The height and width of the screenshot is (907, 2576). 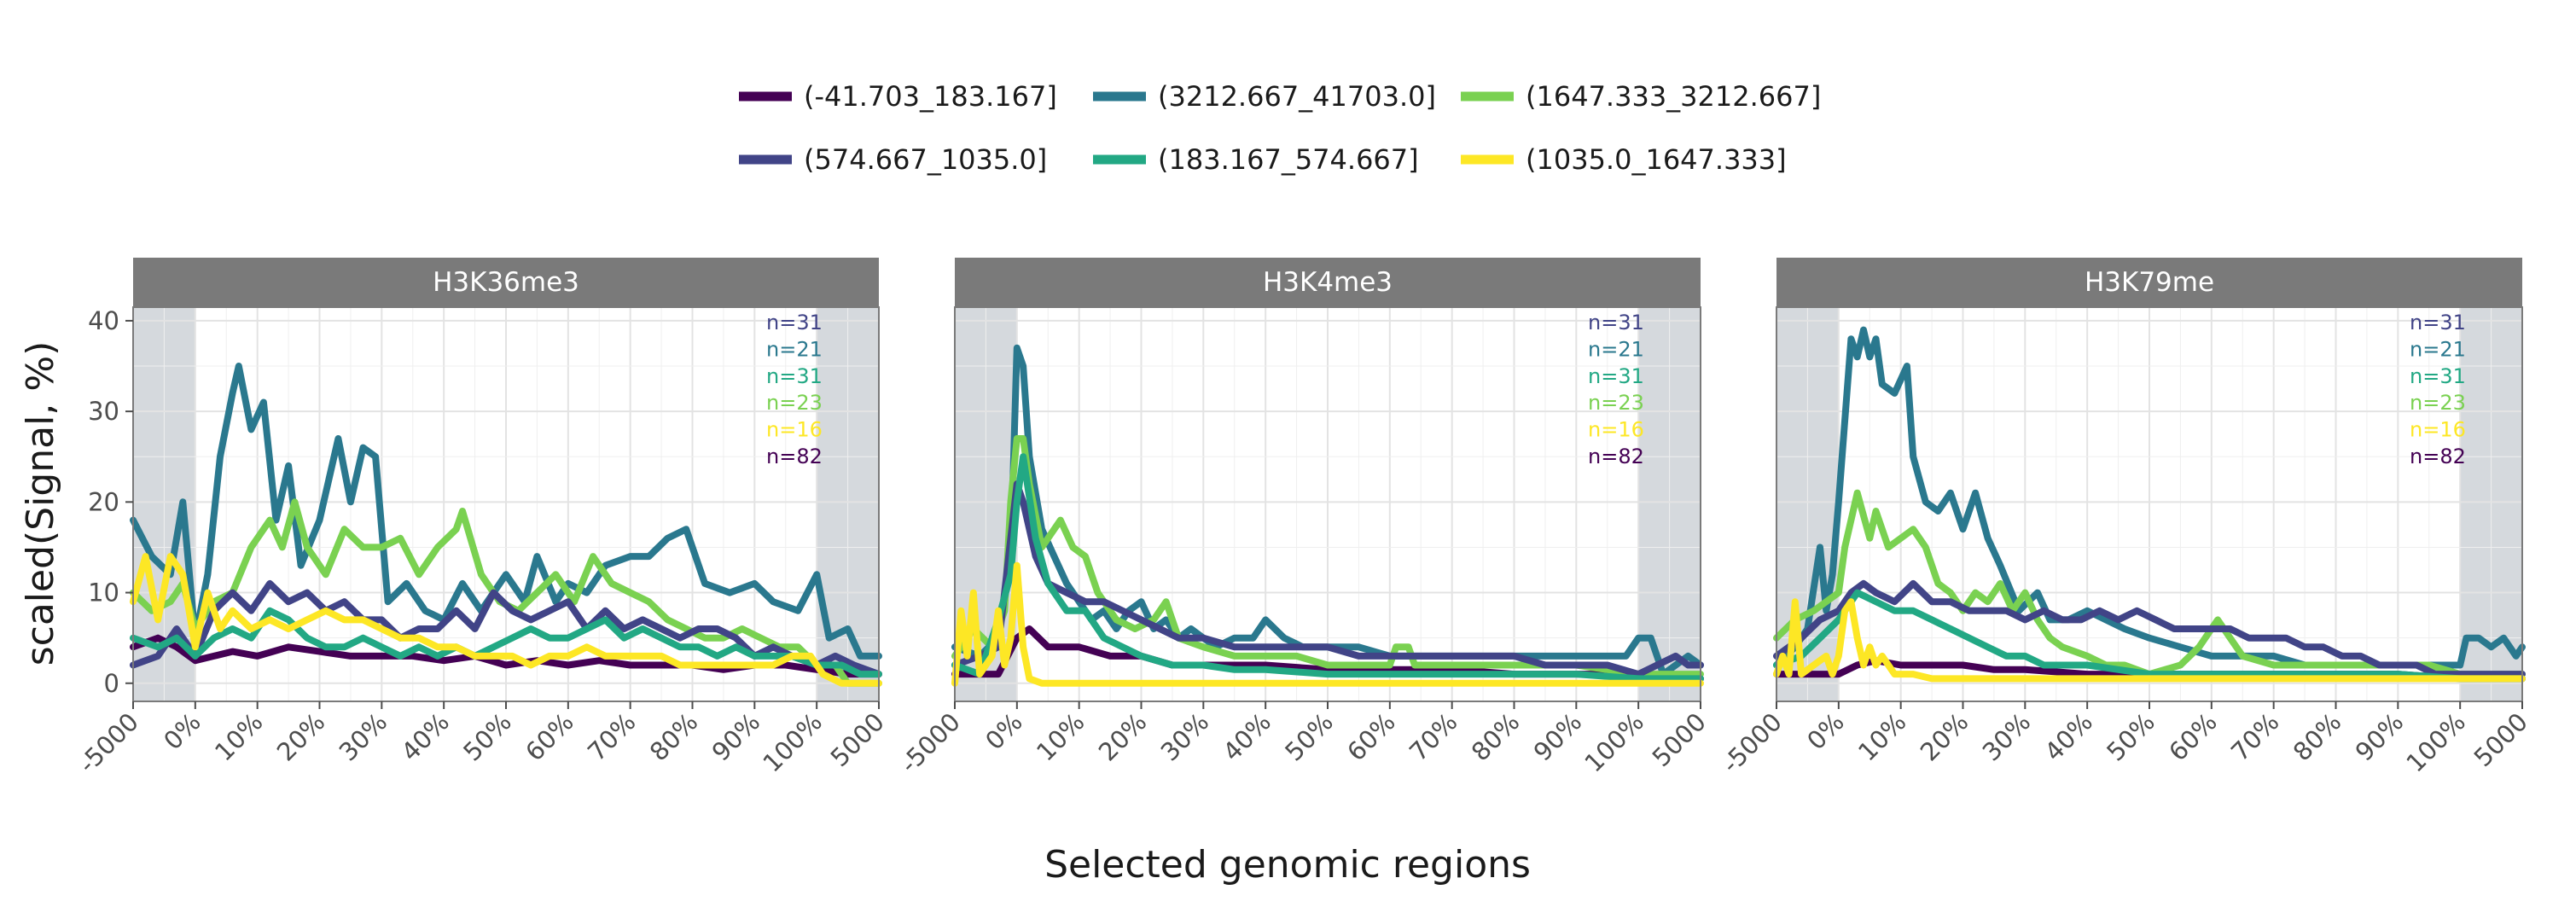 I want to click on legend-label: (3212.667_41703.0], so click(x=1297, y=96).